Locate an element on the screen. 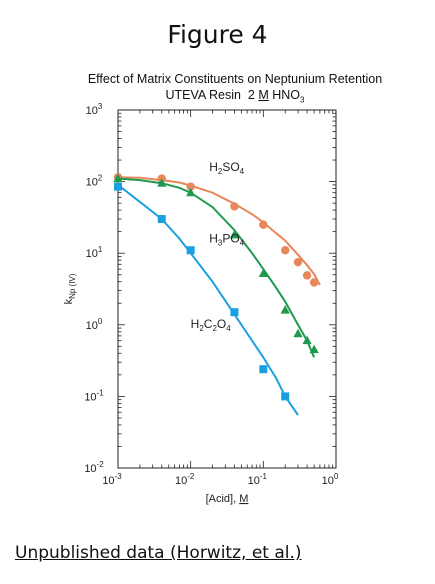 The image size is (435, 584). series-H2SO4-label: H2SO4 is located at coordinates (226, 168).